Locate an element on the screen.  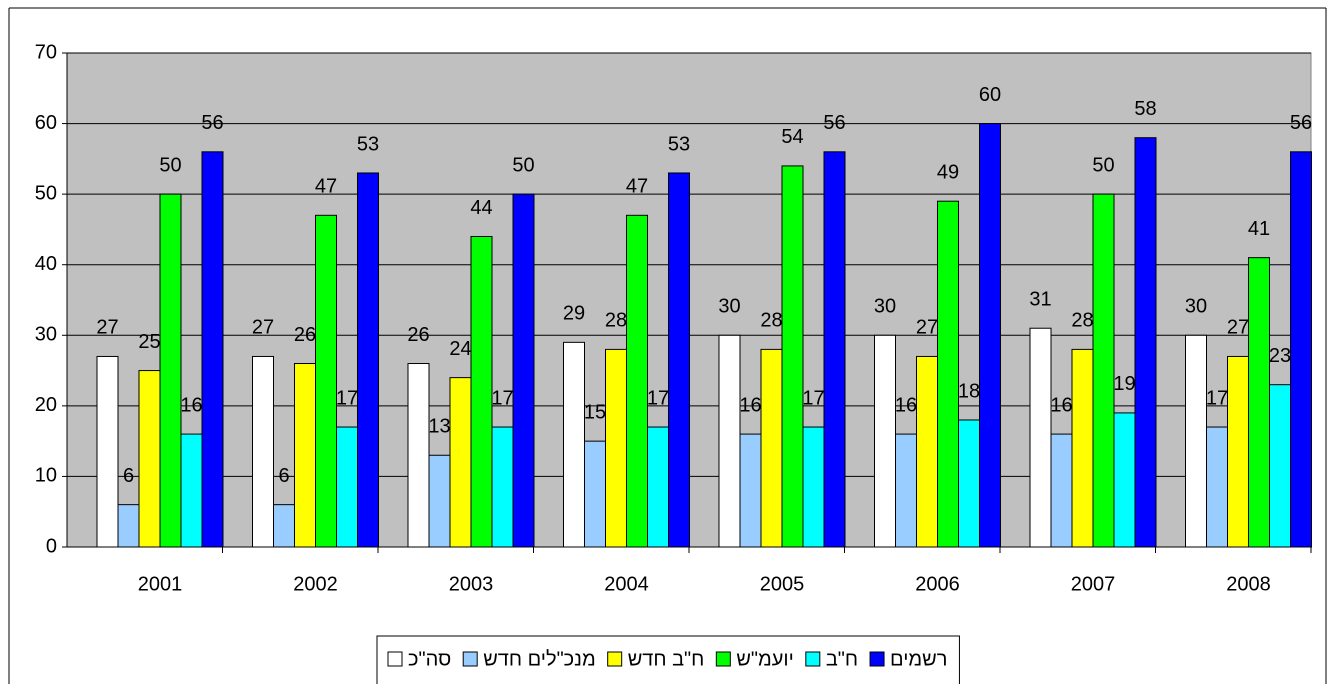
legend-label: סה"כ is located at coordinates (429, 659).